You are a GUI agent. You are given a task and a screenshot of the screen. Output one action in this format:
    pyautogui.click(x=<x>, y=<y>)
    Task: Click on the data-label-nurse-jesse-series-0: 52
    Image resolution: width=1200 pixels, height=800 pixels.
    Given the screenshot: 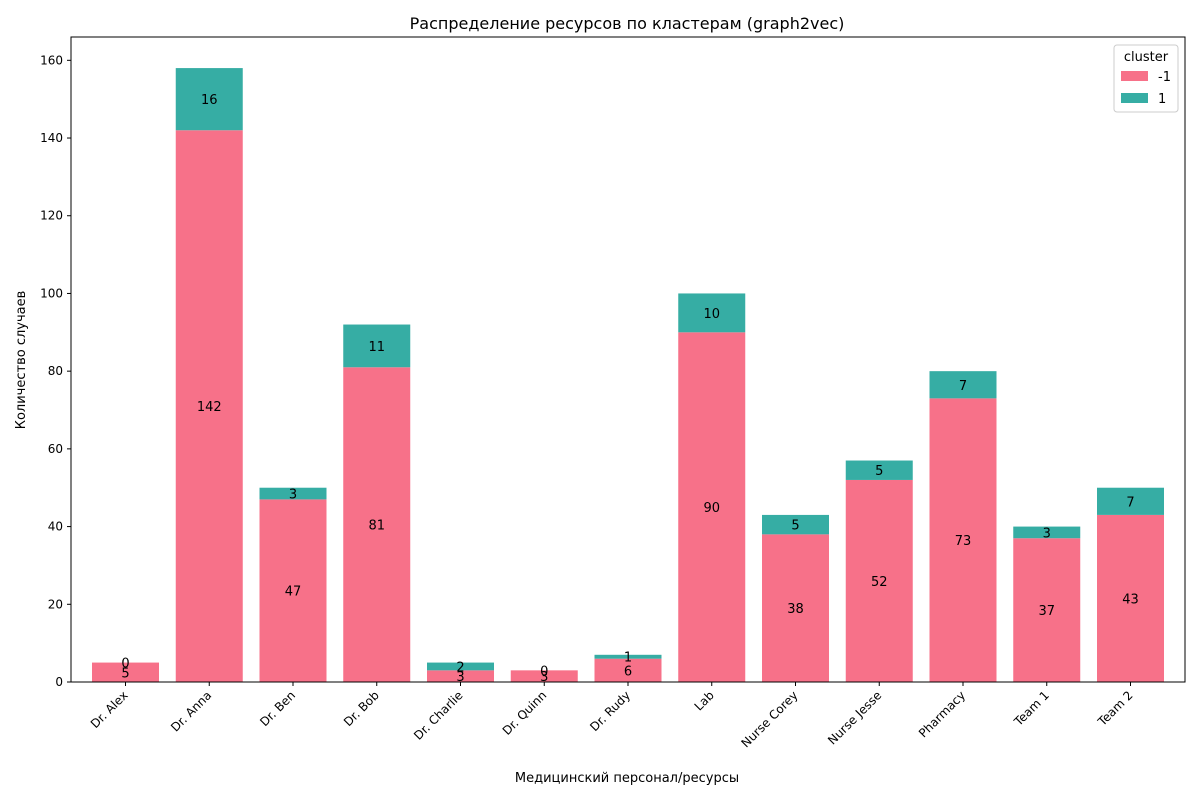 What is the action you would take?
    pyautogui.click(x=879, y=582)
    